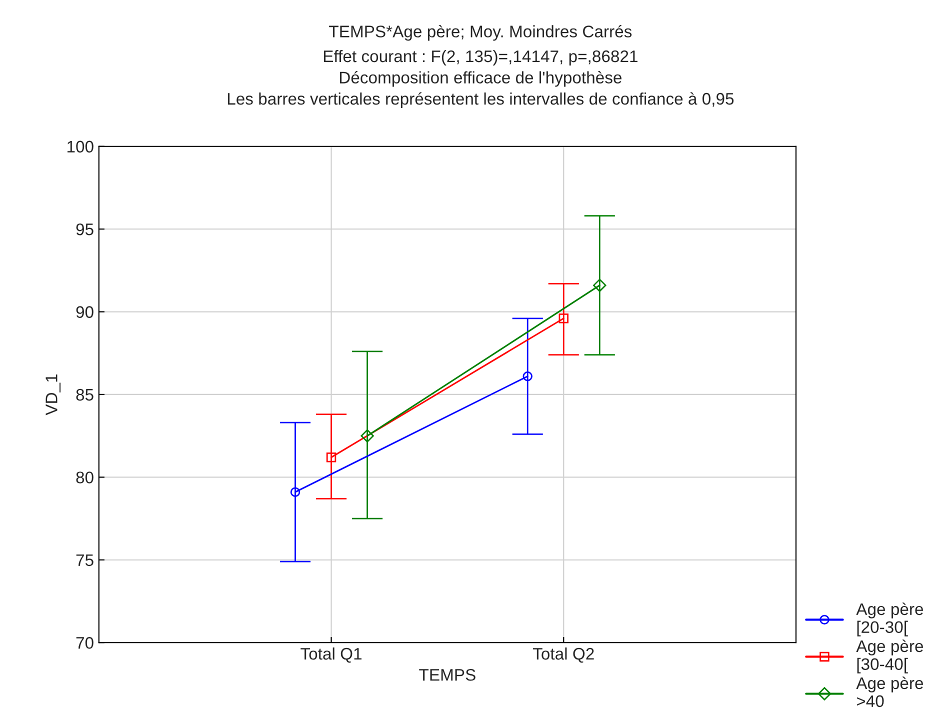  Describe the element at coordinates (85, 312) in the screenshot. I see `y-tick-label: 90` at that location.